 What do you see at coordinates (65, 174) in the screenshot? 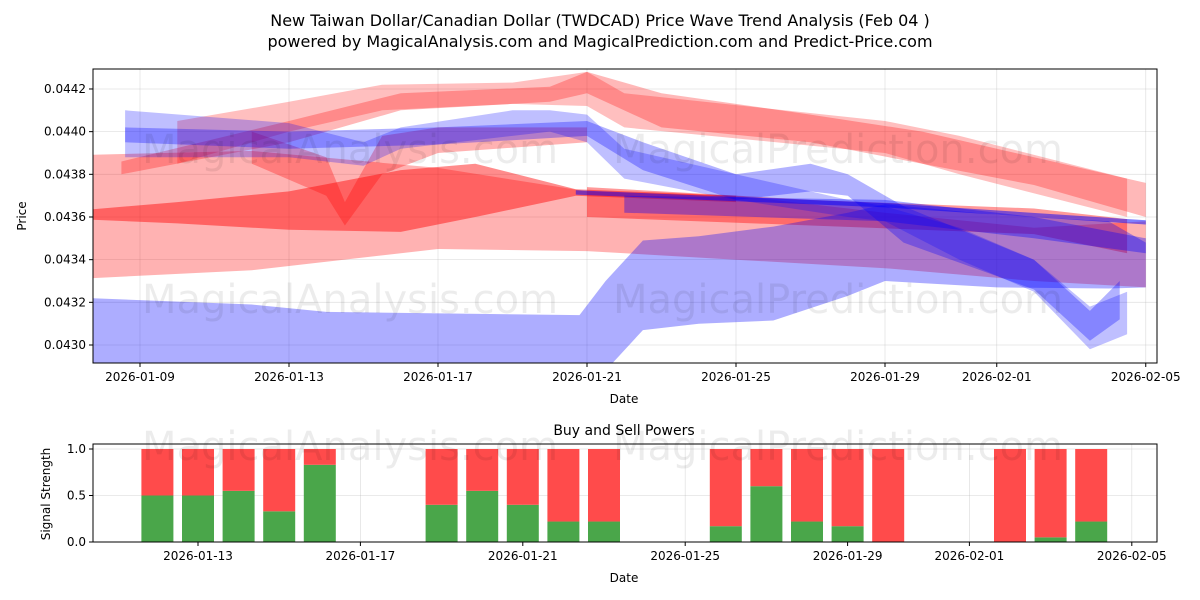
I see `y-tick-label: 0.0438` at bounding box center [65, 174].